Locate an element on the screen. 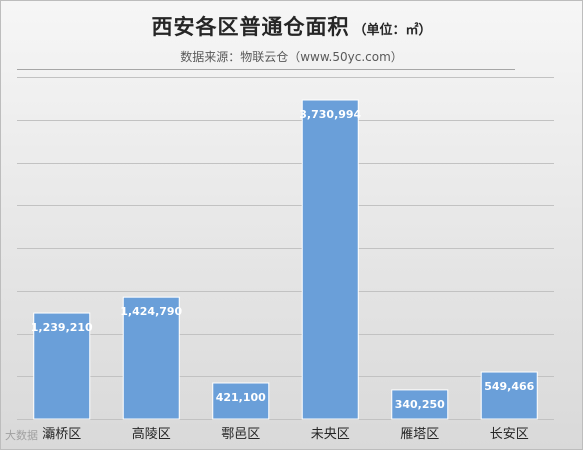 The image size is (583, 451). chart-subtitle: 数据来源：物联云仓（www.50yc.com） is located at coordinates (291, 57).